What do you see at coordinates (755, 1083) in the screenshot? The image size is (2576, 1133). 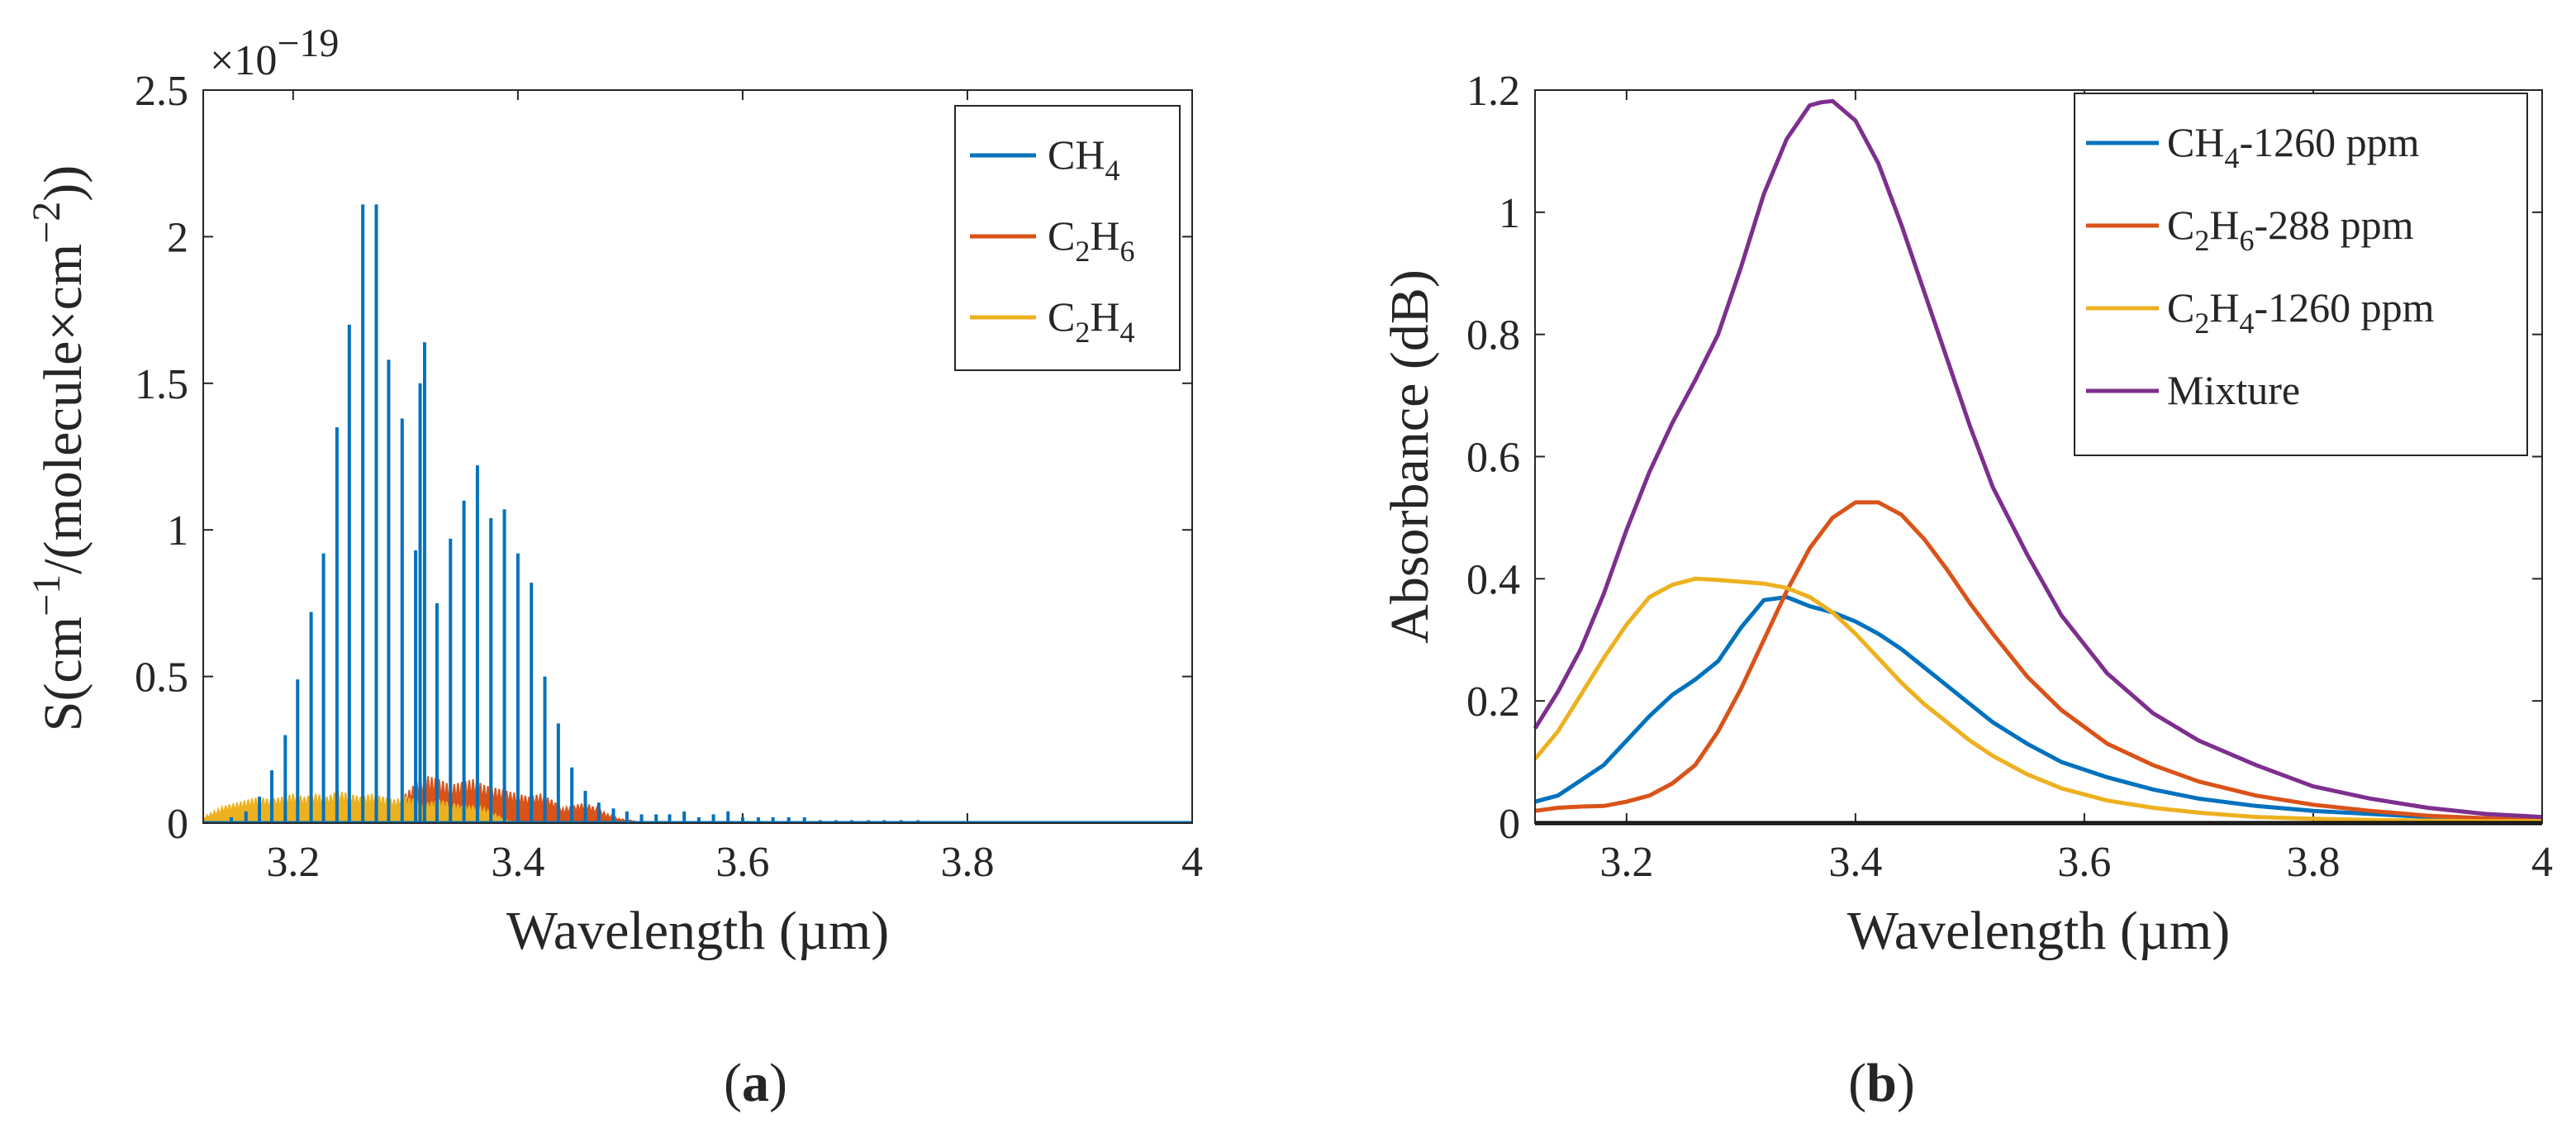 I see `panel-label-a: (a)` at bounding box center [755, 1083].